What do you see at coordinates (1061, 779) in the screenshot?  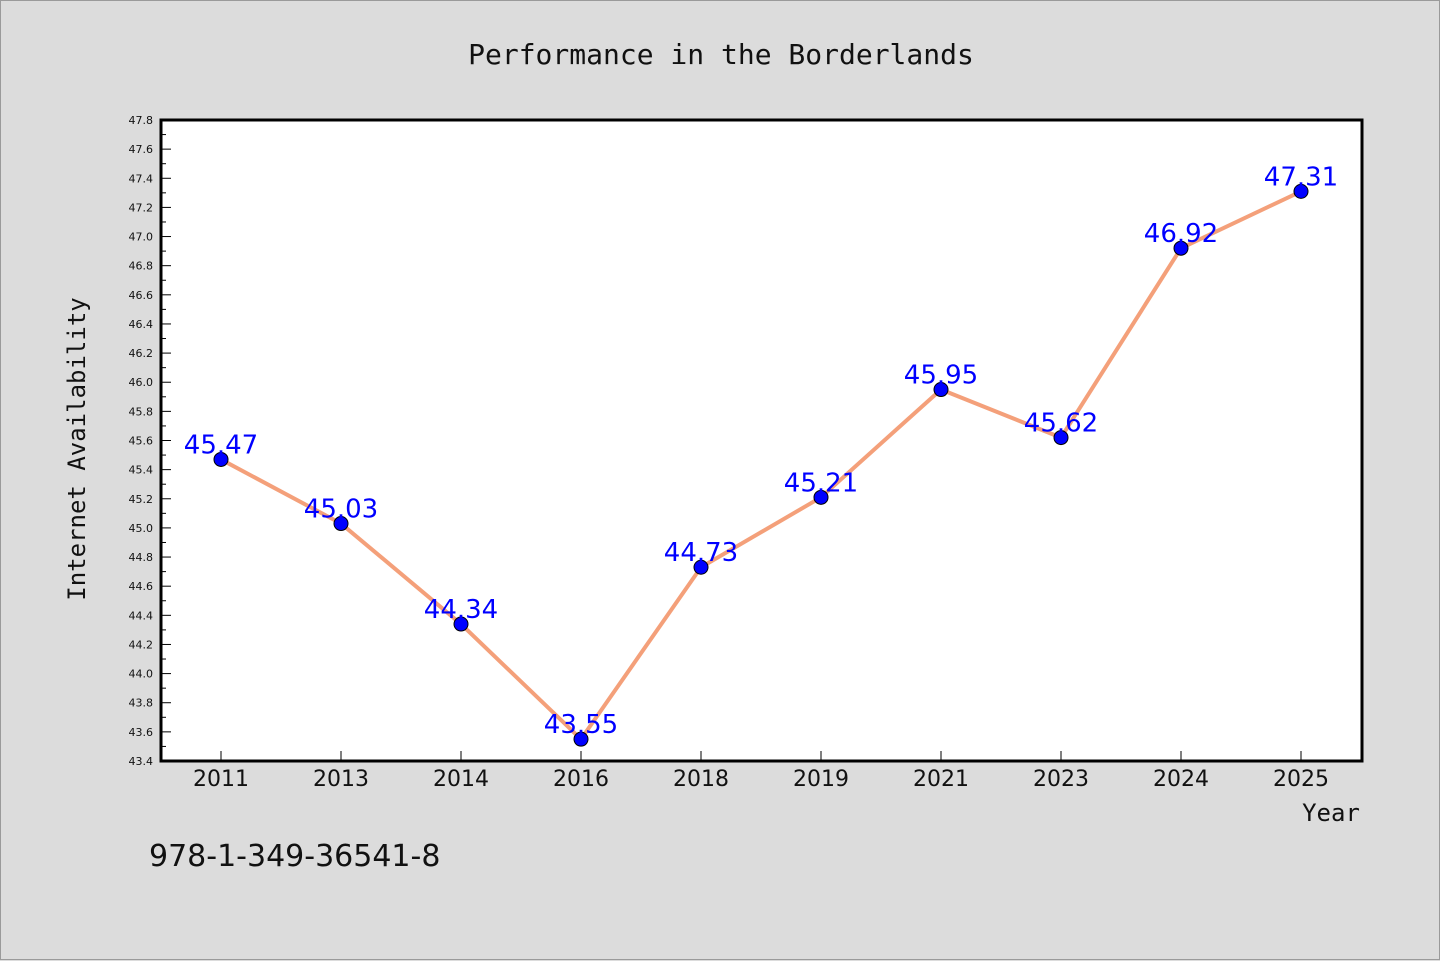 I see `x-tick-label: 2023` at bounding box center [1061, 779].